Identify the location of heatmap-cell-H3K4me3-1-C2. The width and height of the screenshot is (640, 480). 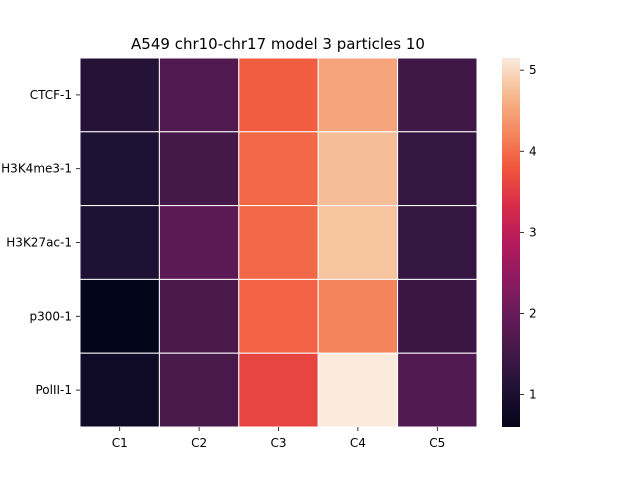
(199, 169).